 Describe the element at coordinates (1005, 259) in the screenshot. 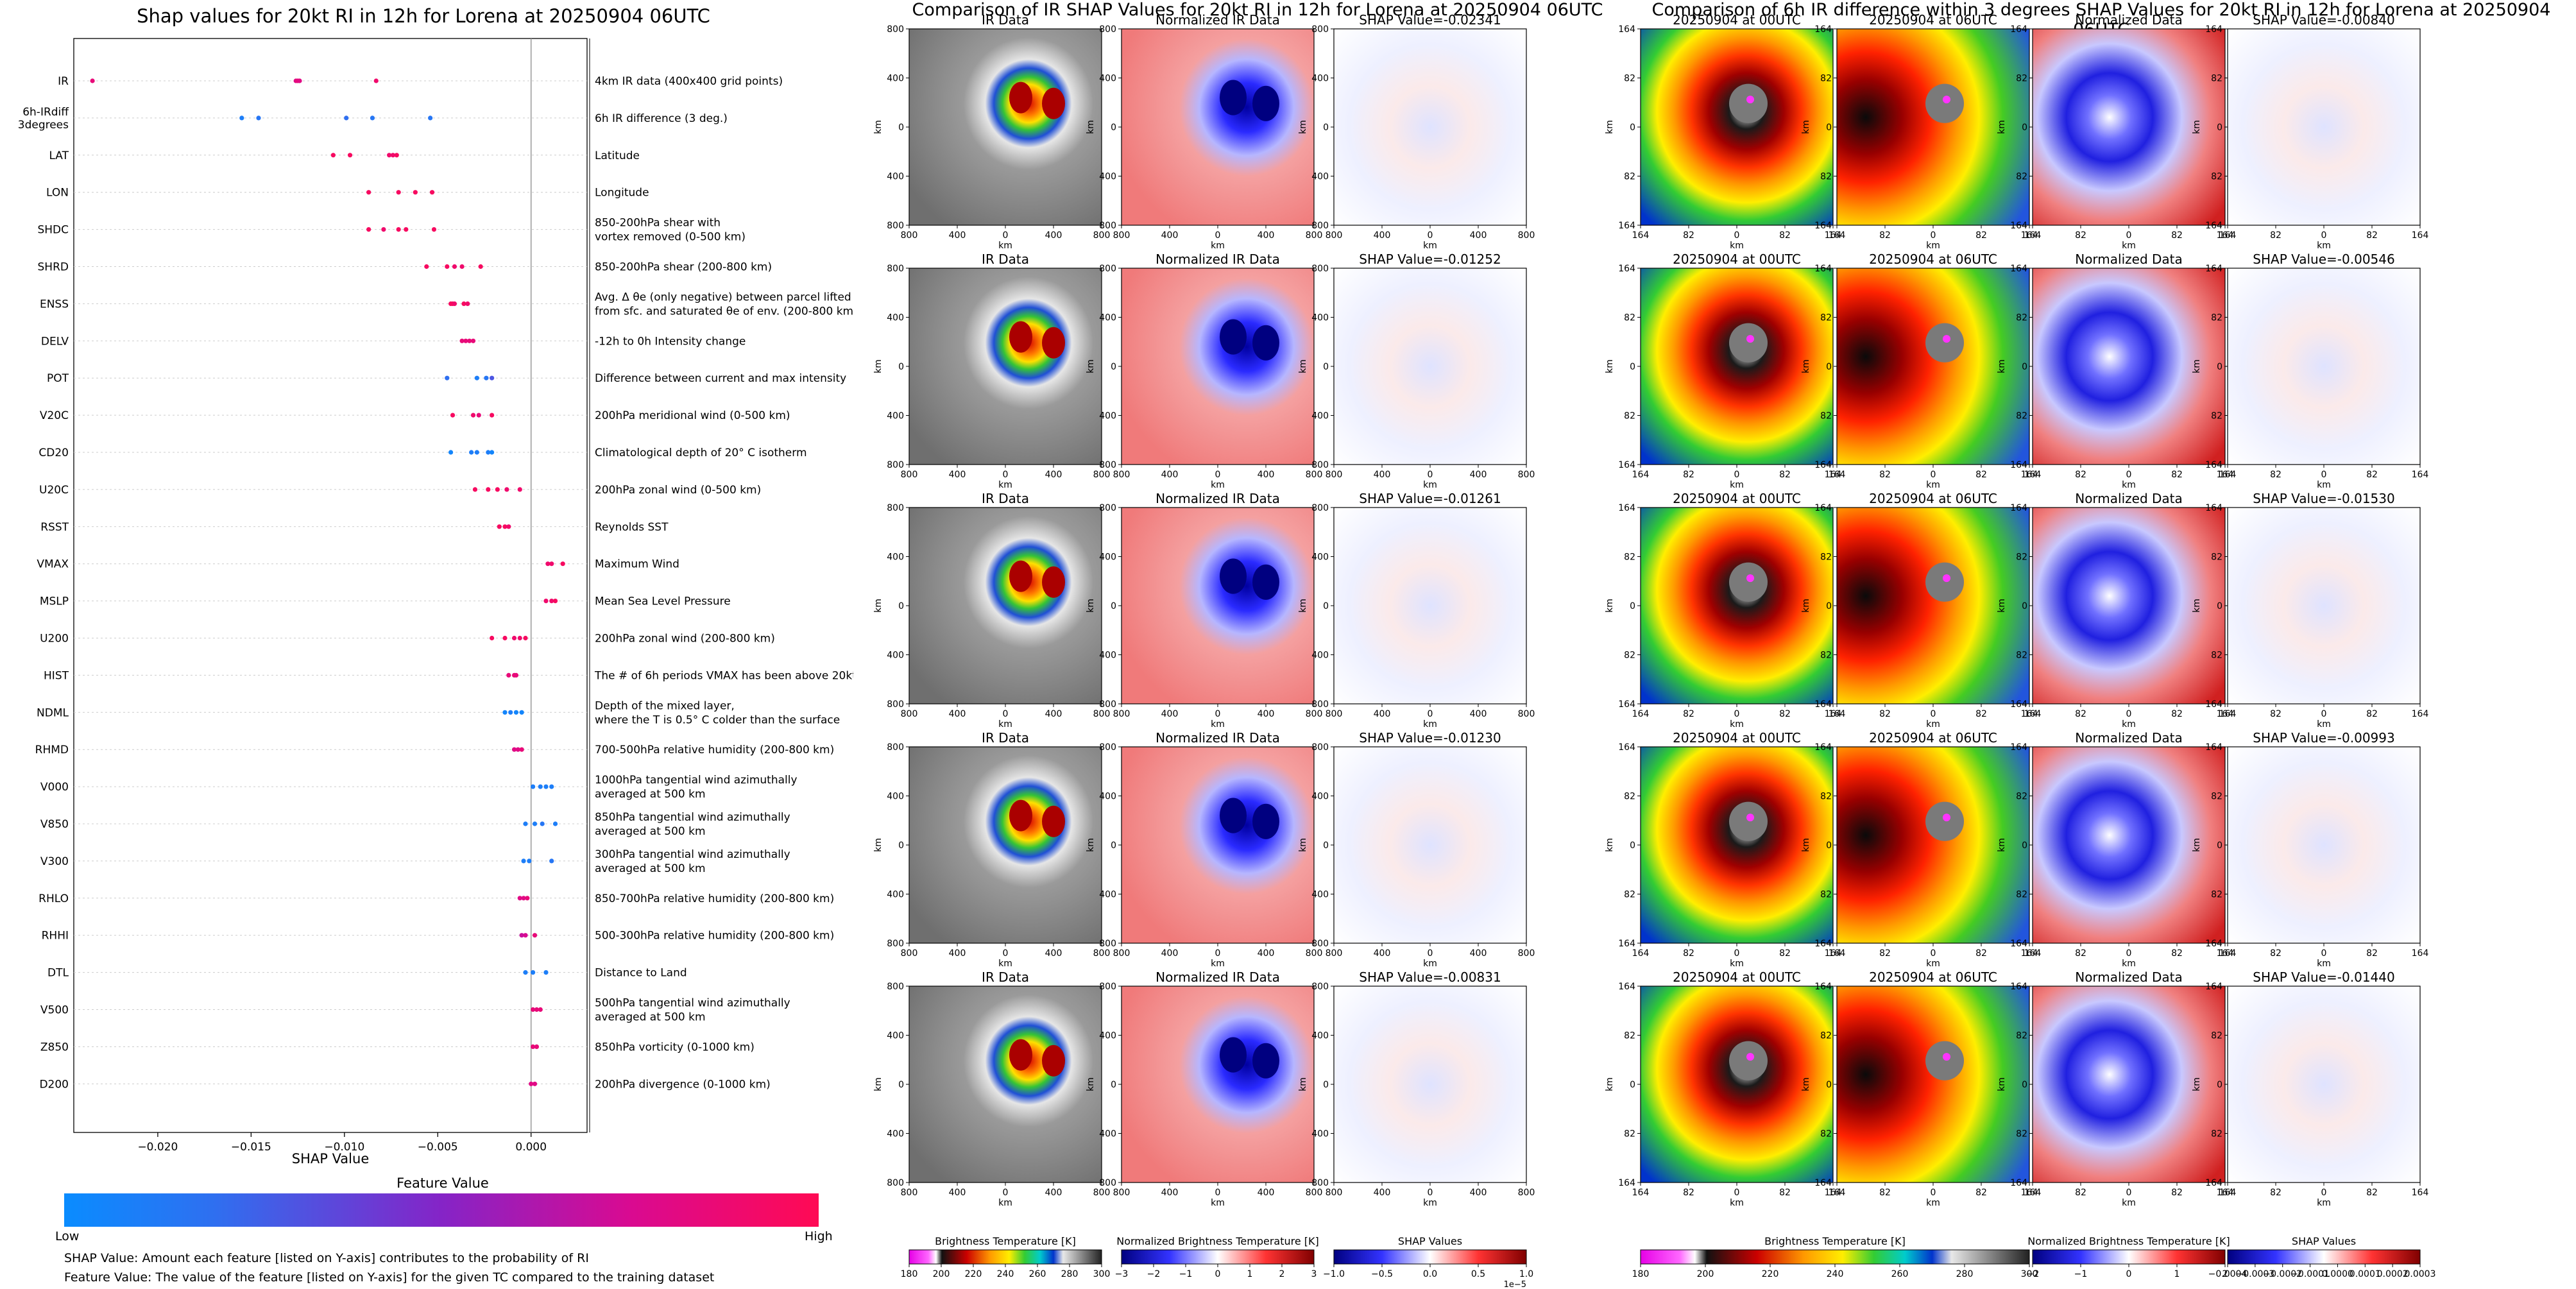

I see `panel-title: IR Data` at that location.